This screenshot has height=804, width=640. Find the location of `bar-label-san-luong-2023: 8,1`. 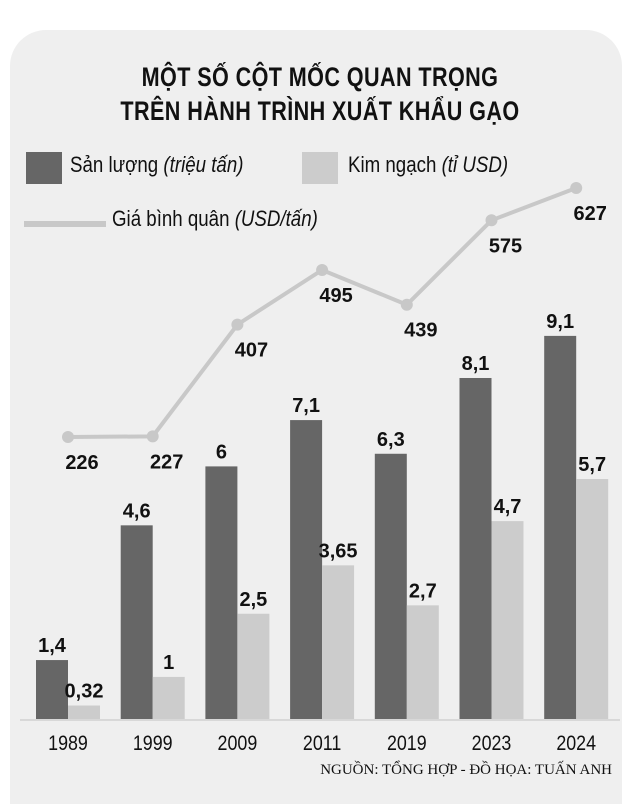

bar-label-san-luong-2023: 8,1 is located at coordinates (476, 364).